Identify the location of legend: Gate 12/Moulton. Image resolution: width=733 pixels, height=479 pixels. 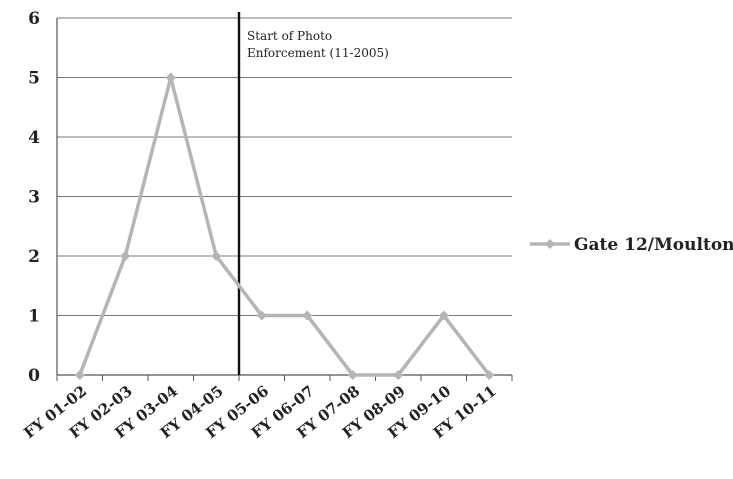
(631, 245).